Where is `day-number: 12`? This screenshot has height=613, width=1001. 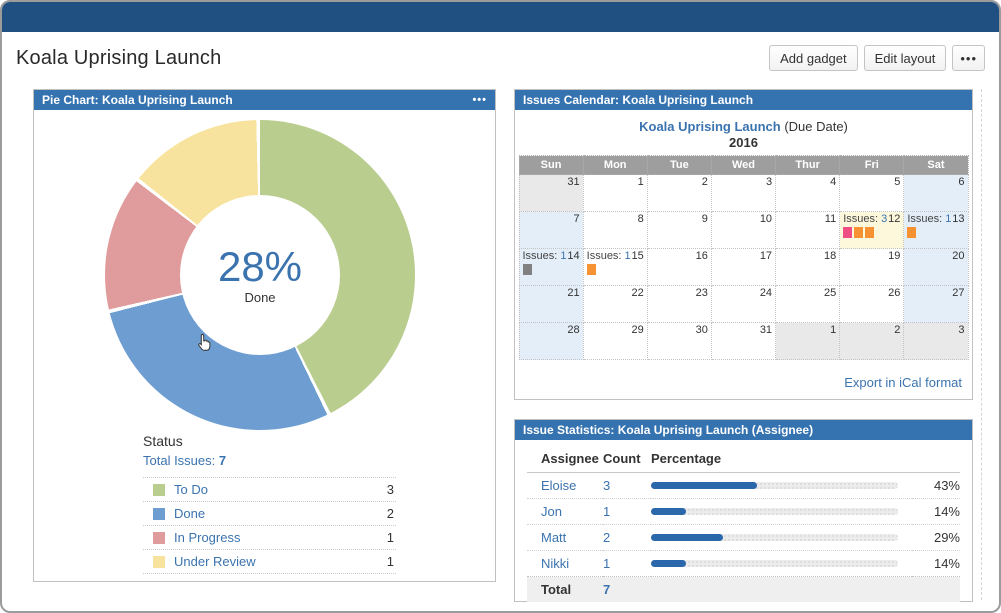 day-number: 12 is located at coordinates (894, 219).